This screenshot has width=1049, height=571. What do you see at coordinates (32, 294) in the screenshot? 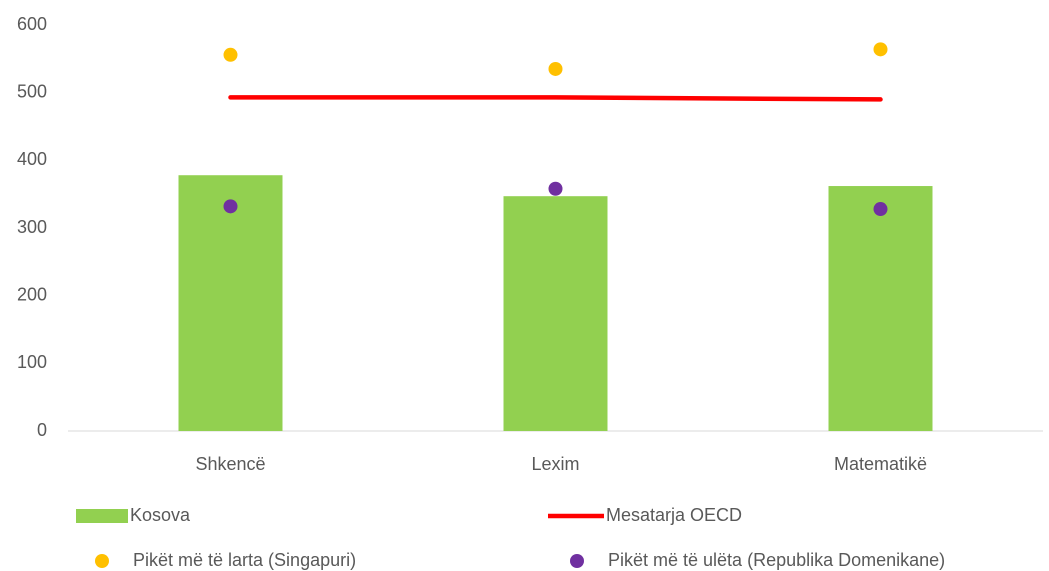
I see `y-tick-label: 200` at bounding box center [32, 294].